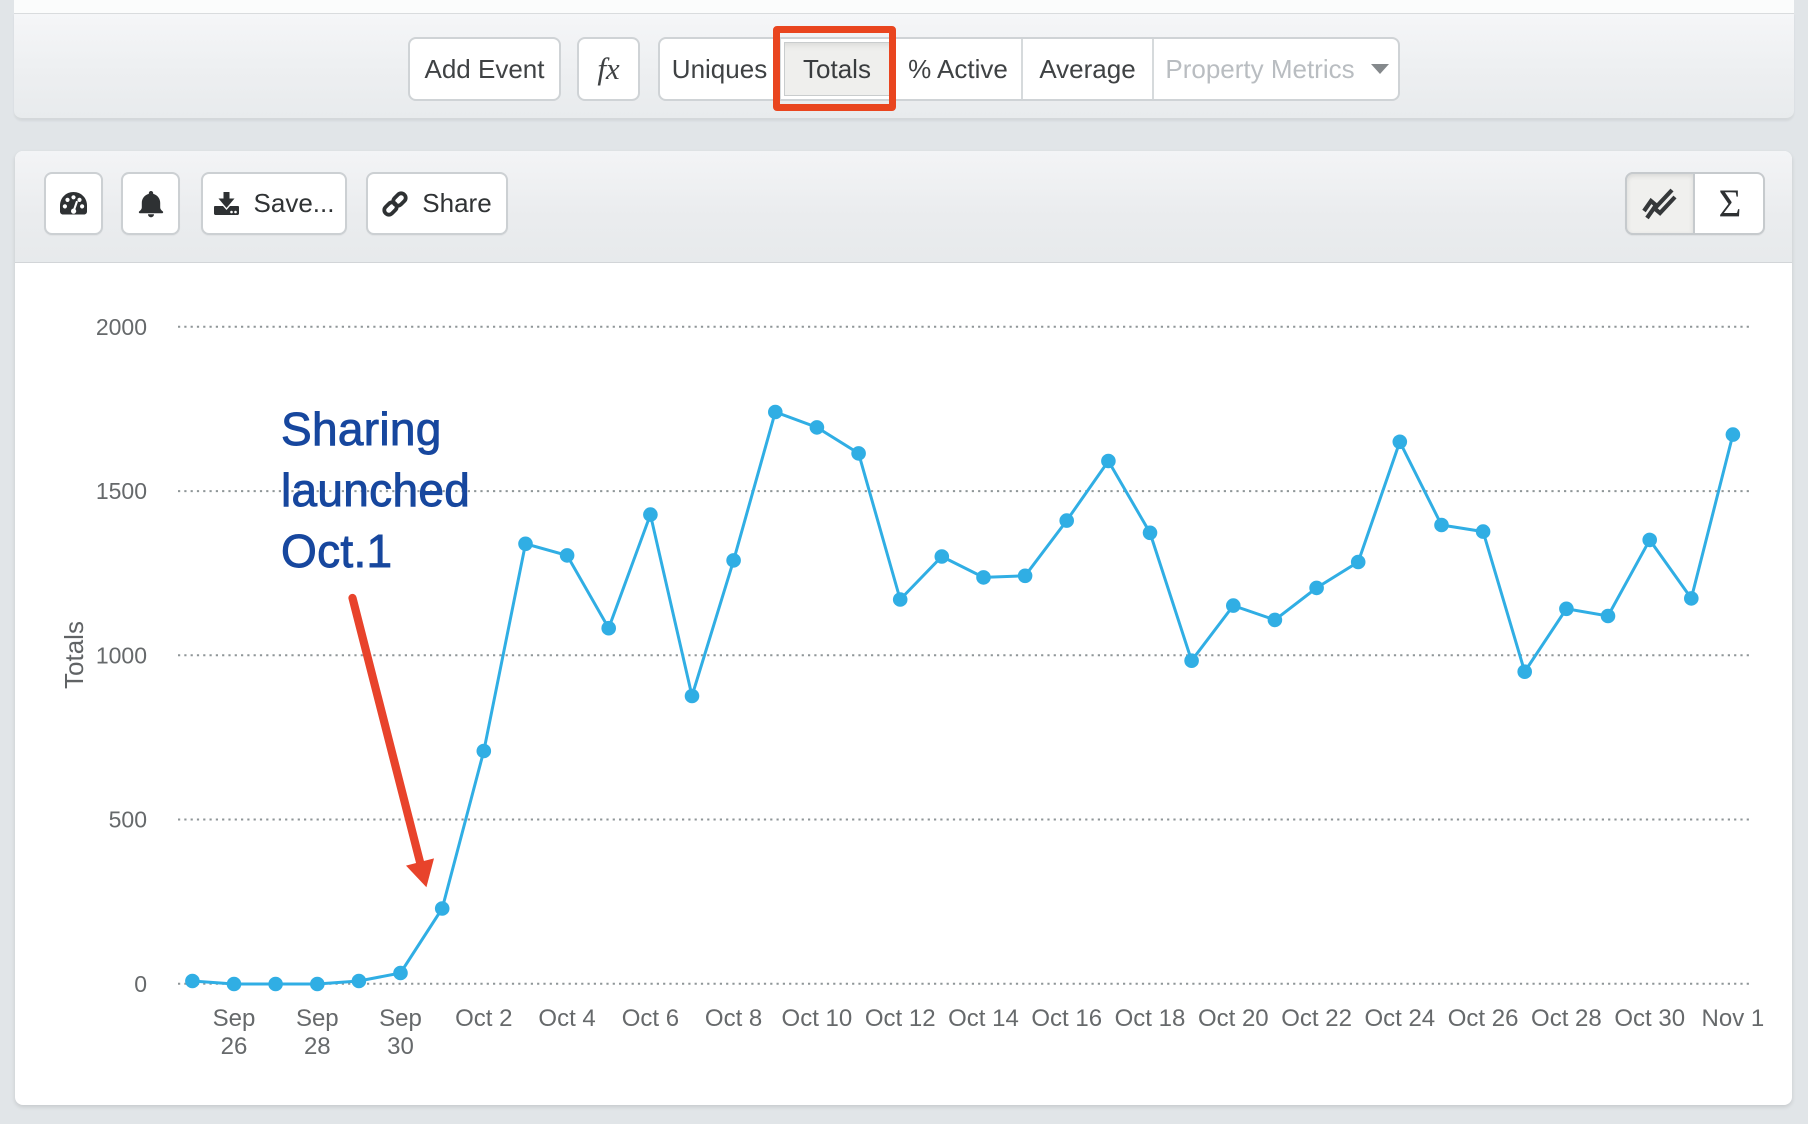 The height and width of the screenshot is (1124, 1808). Describe the element at coordinates (1566, 1018) in the screenshot. I see `svg-text: Oct 28` at that location.